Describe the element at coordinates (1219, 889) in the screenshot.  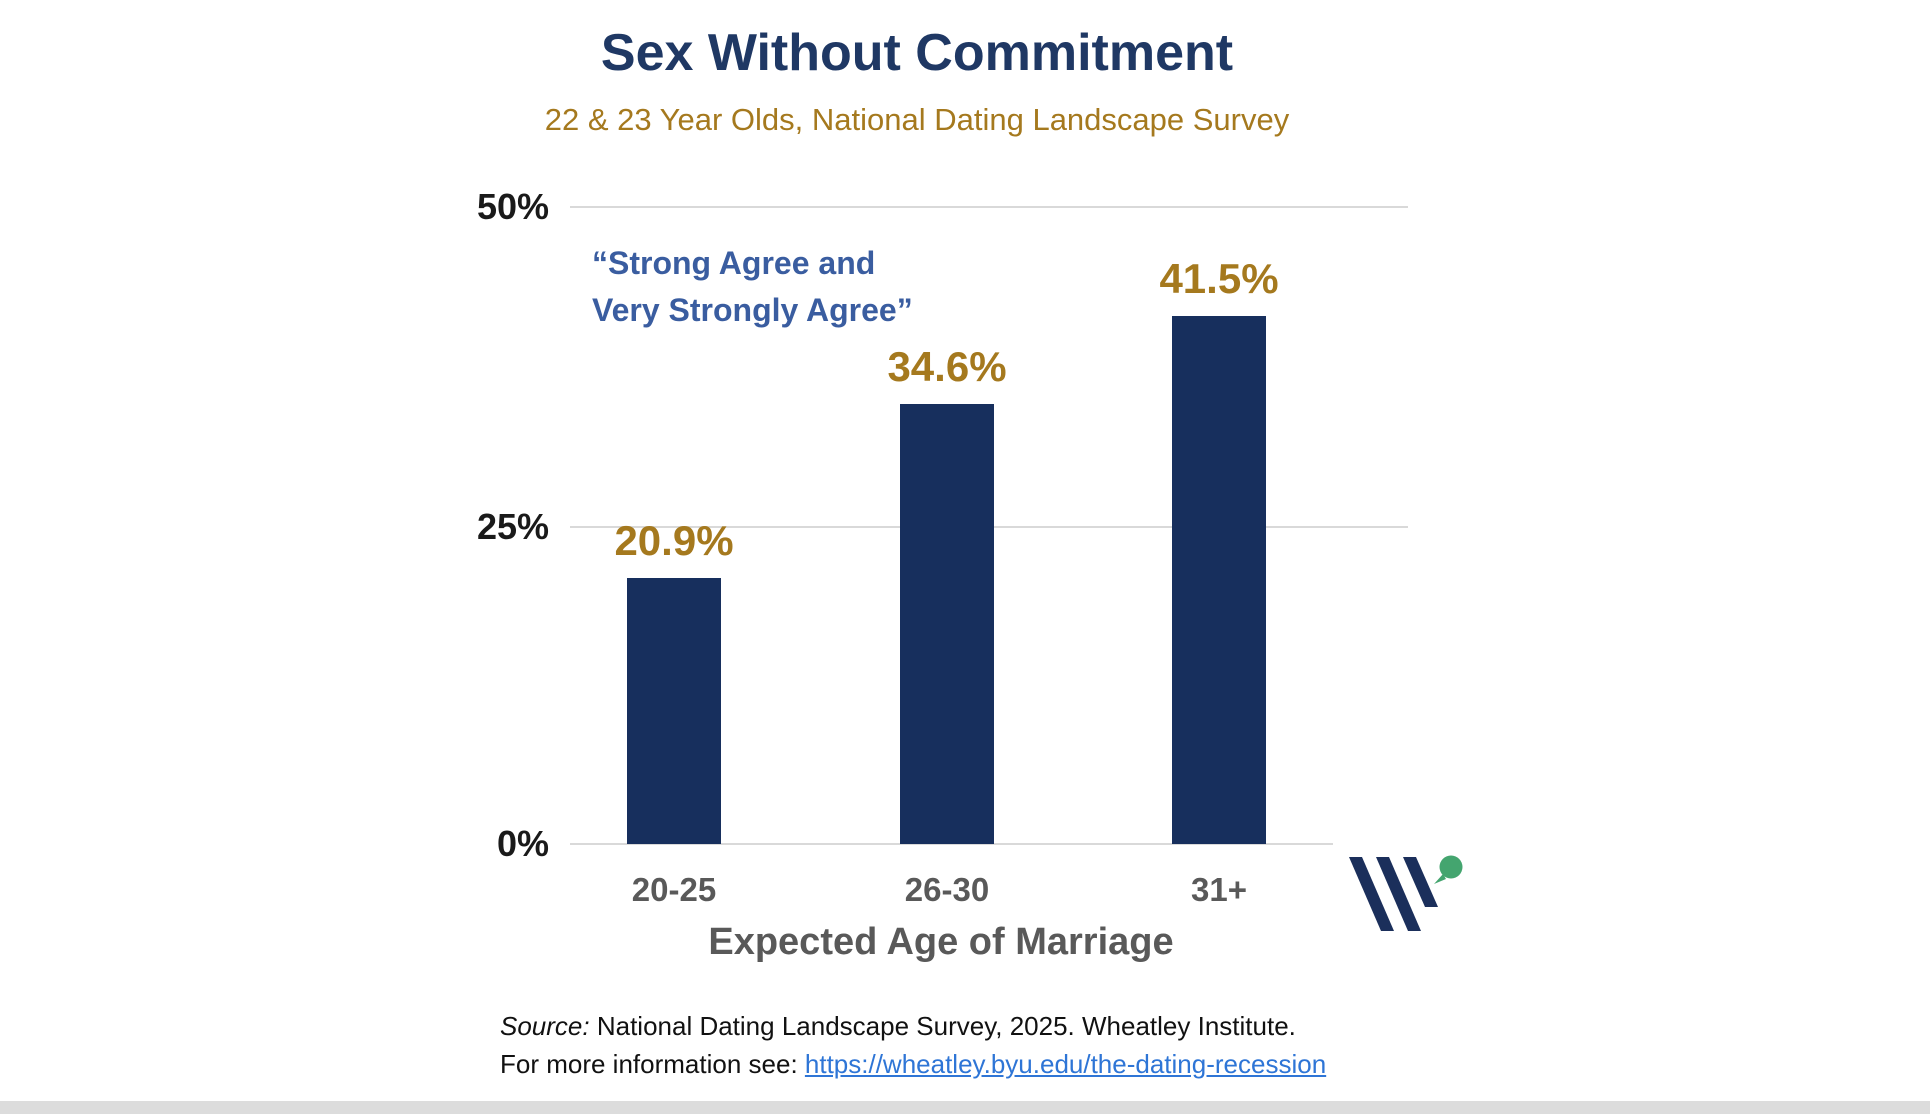
I see `category-label: 31+` at that location.